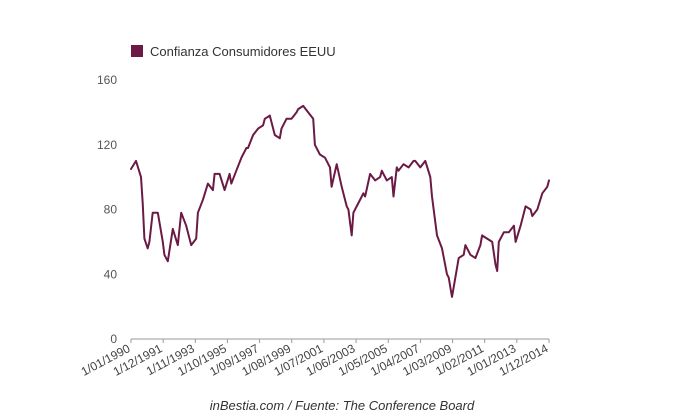 The image size is (680, 420). I want to click on y-tick-label: 160, so click(107, 80).